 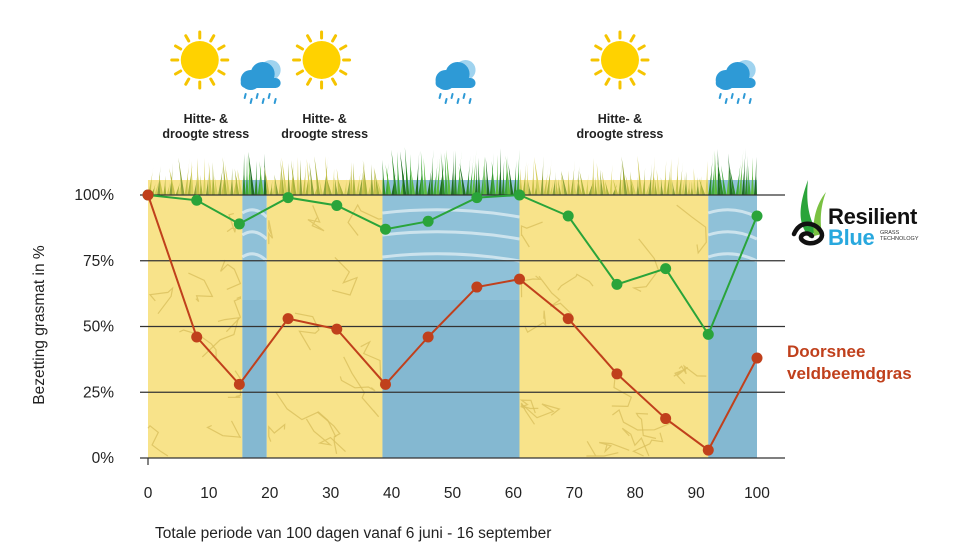 I want to click on x-tick-label: 10, so click(x=209, y=493).